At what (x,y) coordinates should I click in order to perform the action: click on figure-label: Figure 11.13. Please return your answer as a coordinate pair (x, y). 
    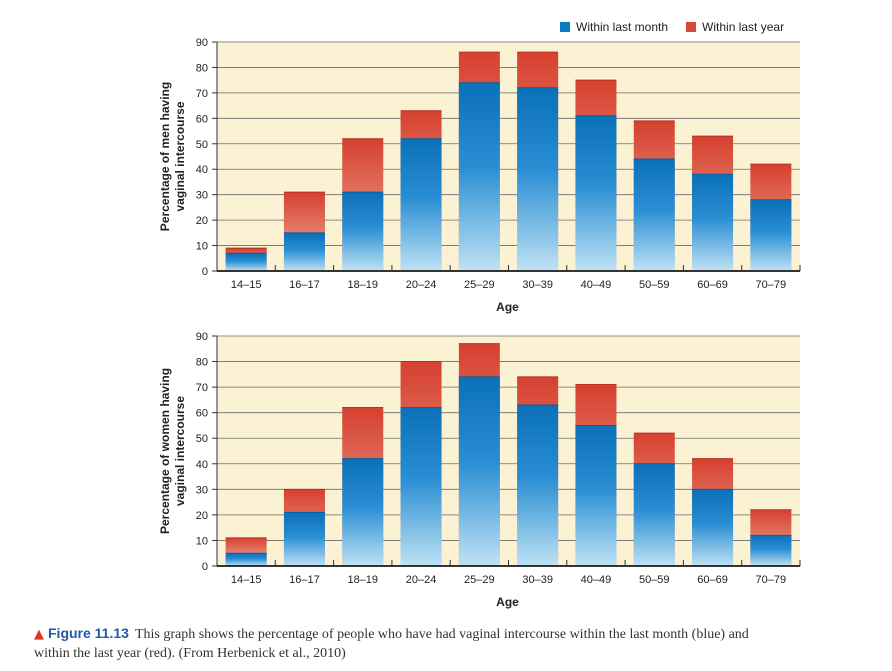
    Looking at the image, I should click on (88, 633).